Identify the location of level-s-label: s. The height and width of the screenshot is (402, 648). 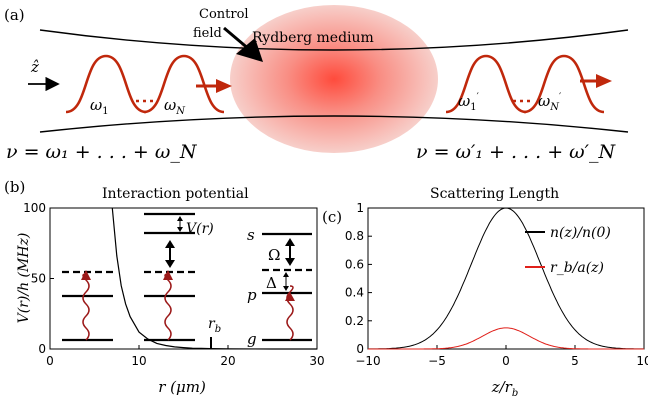
(251, 235).